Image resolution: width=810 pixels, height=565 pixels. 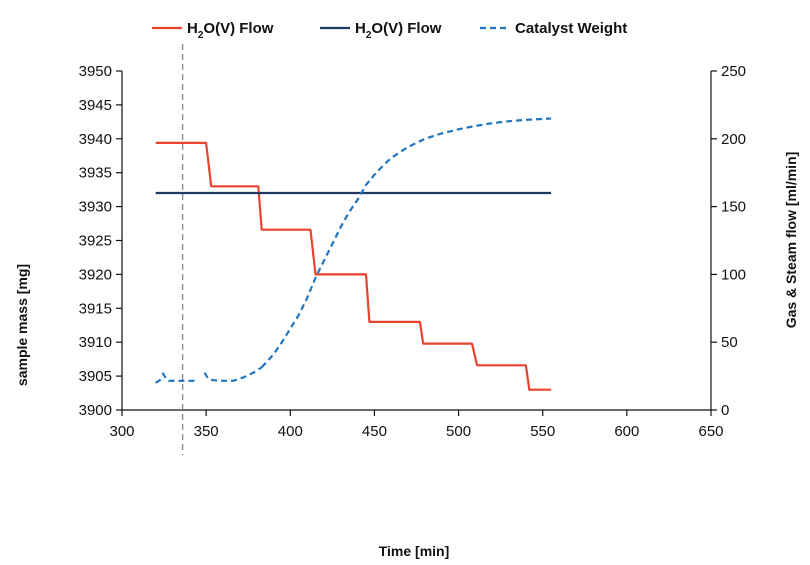 I want to click on y-left-tick-label: 3940, so click(x=95, y=139).